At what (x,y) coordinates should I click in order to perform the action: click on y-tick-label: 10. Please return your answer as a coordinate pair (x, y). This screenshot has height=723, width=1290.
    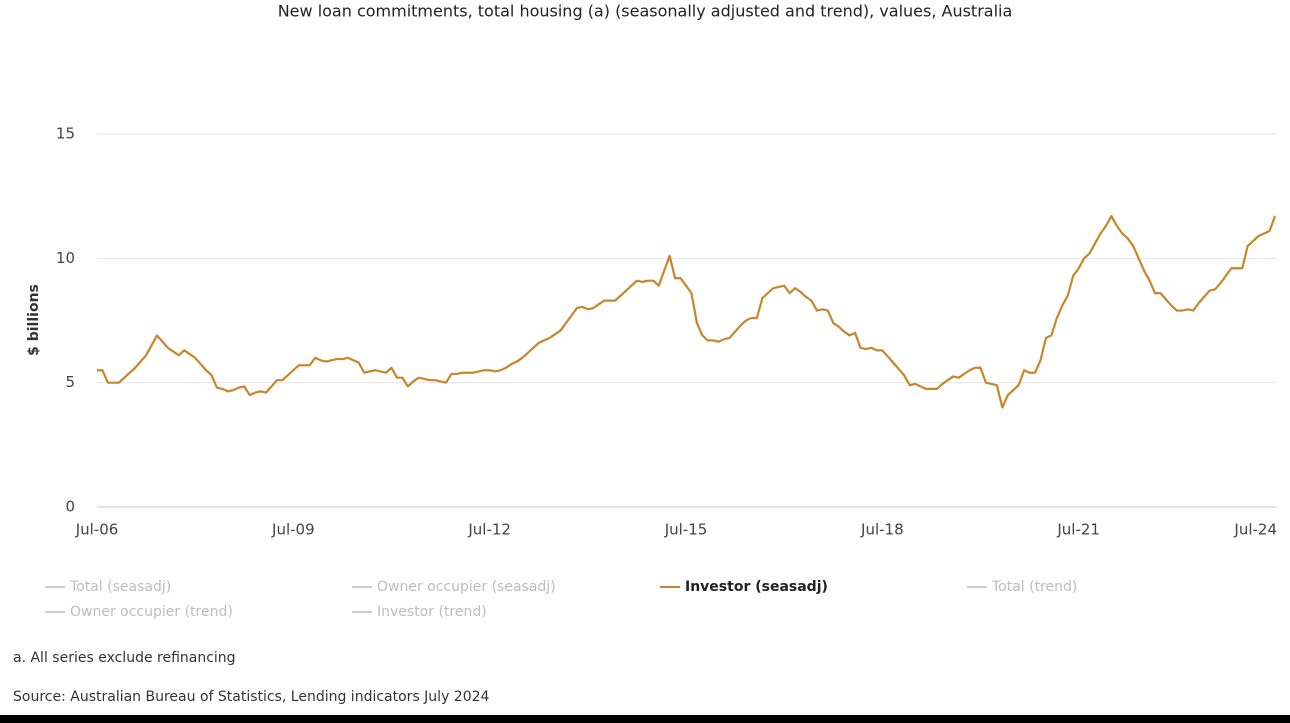
    Looking at the image, I should click on (65, 258).